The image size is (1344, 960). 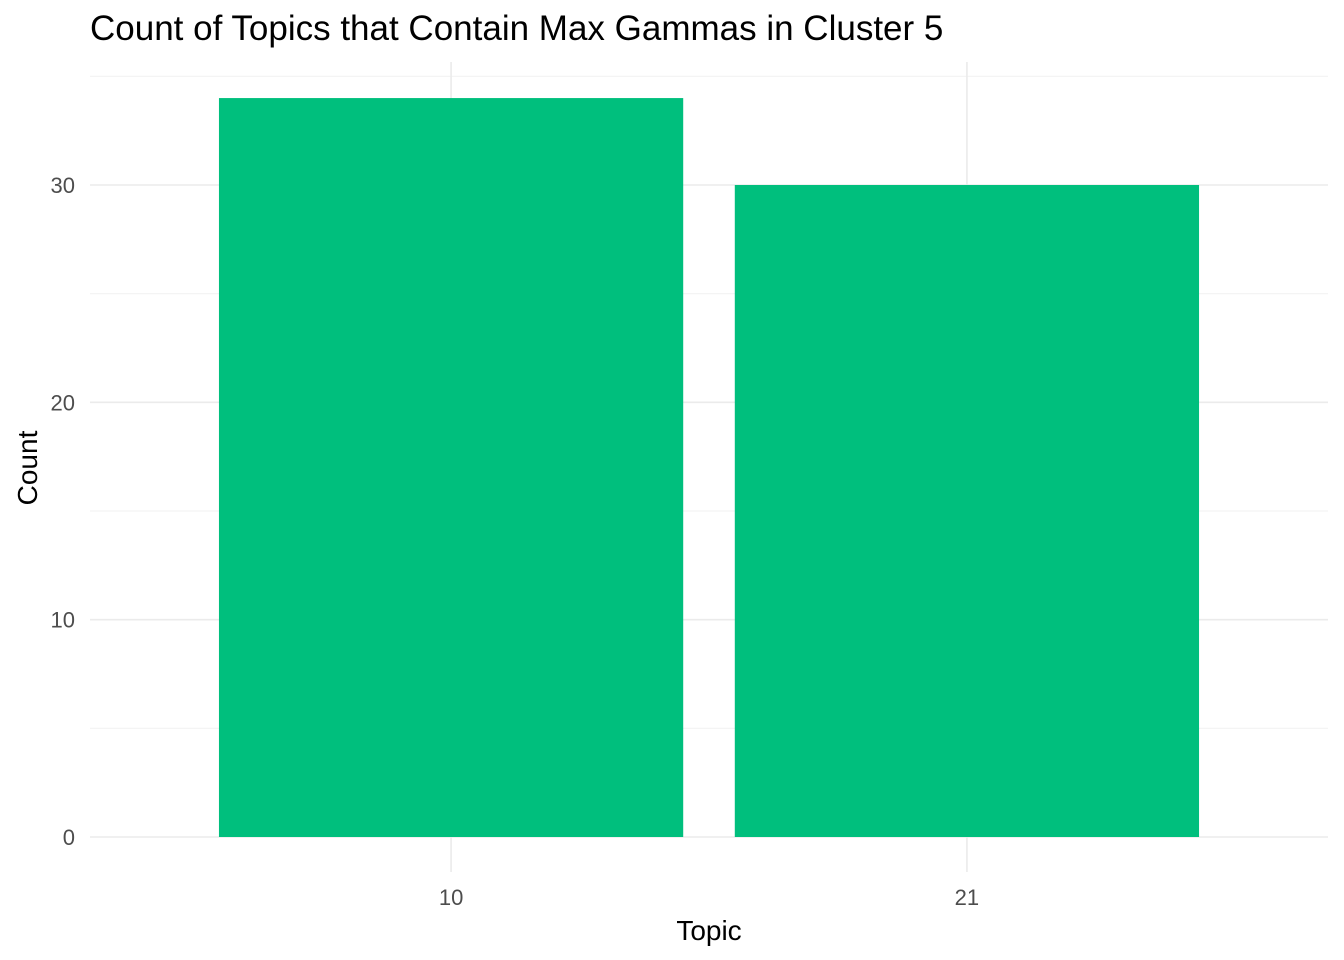 I want to click on y-tick-label: 0, so click(x=69, y=837).